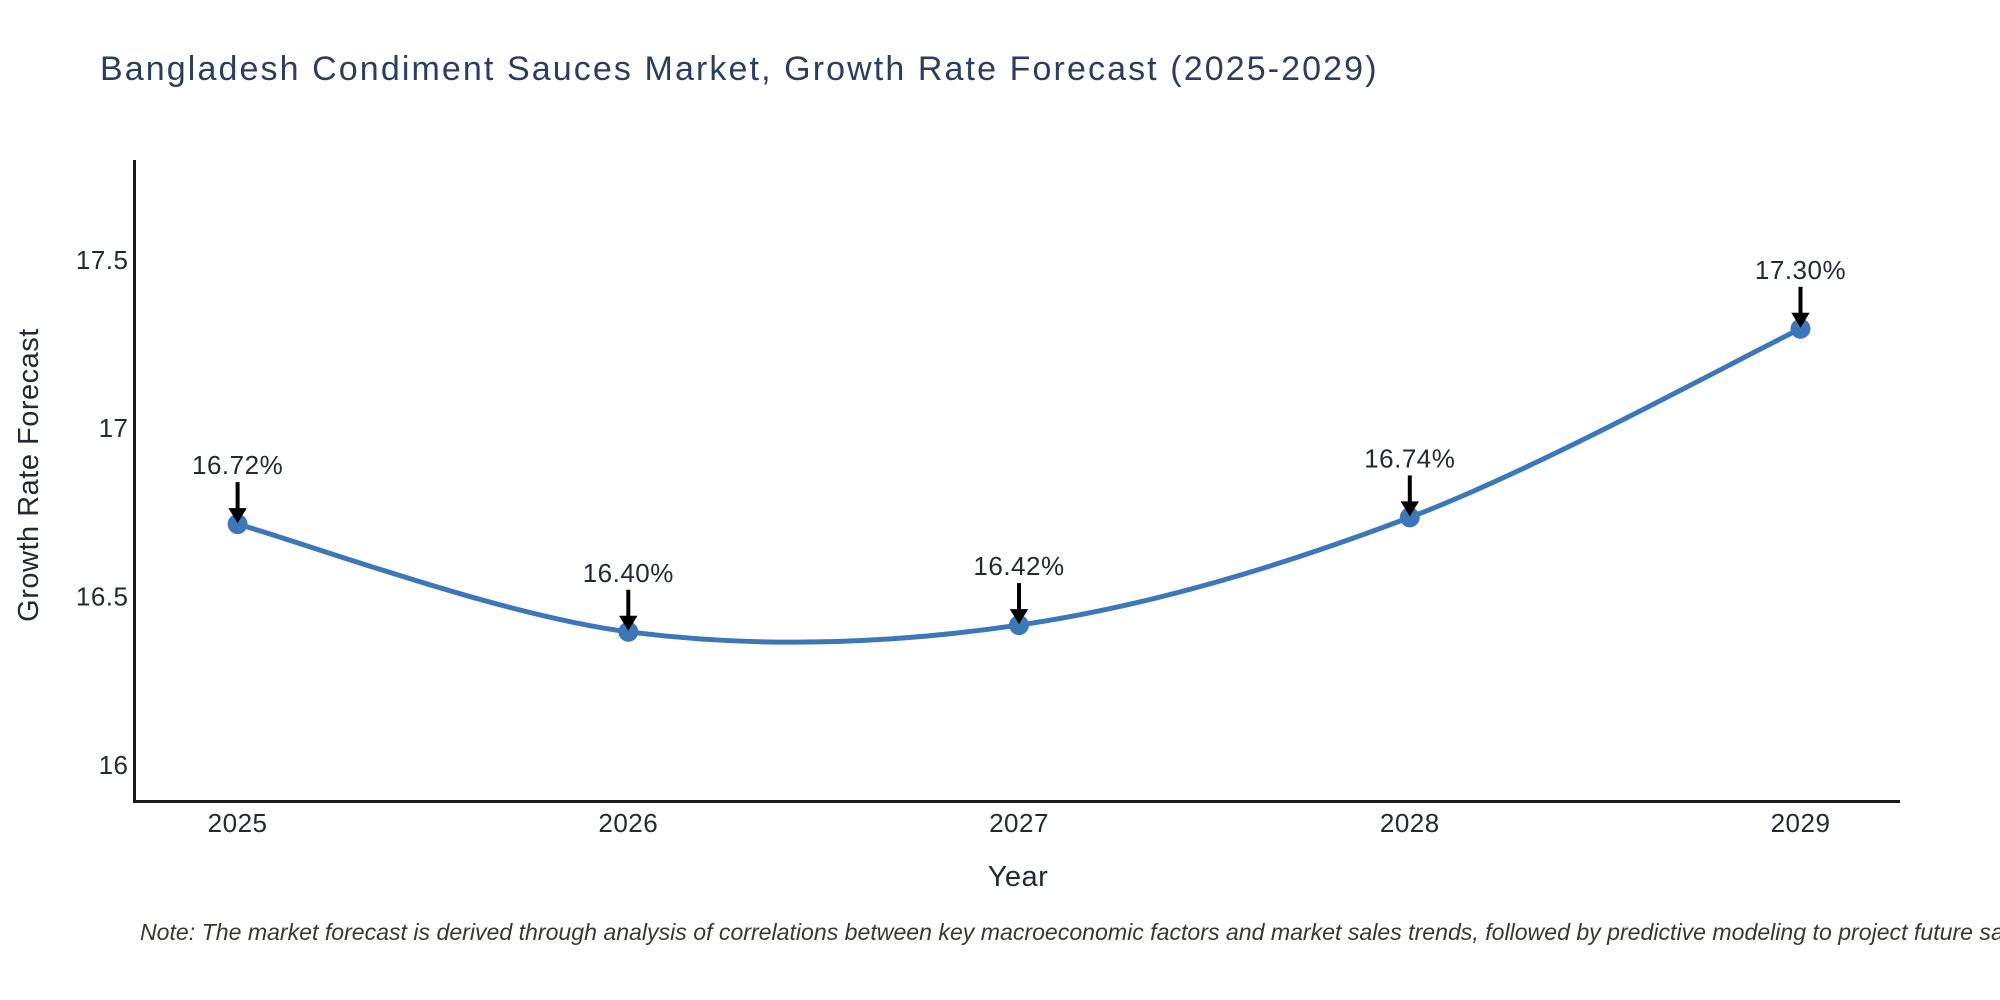 This screenshot has width=2000, height=1000. I want to click on svg-text: 2027, so click(1019, 823).